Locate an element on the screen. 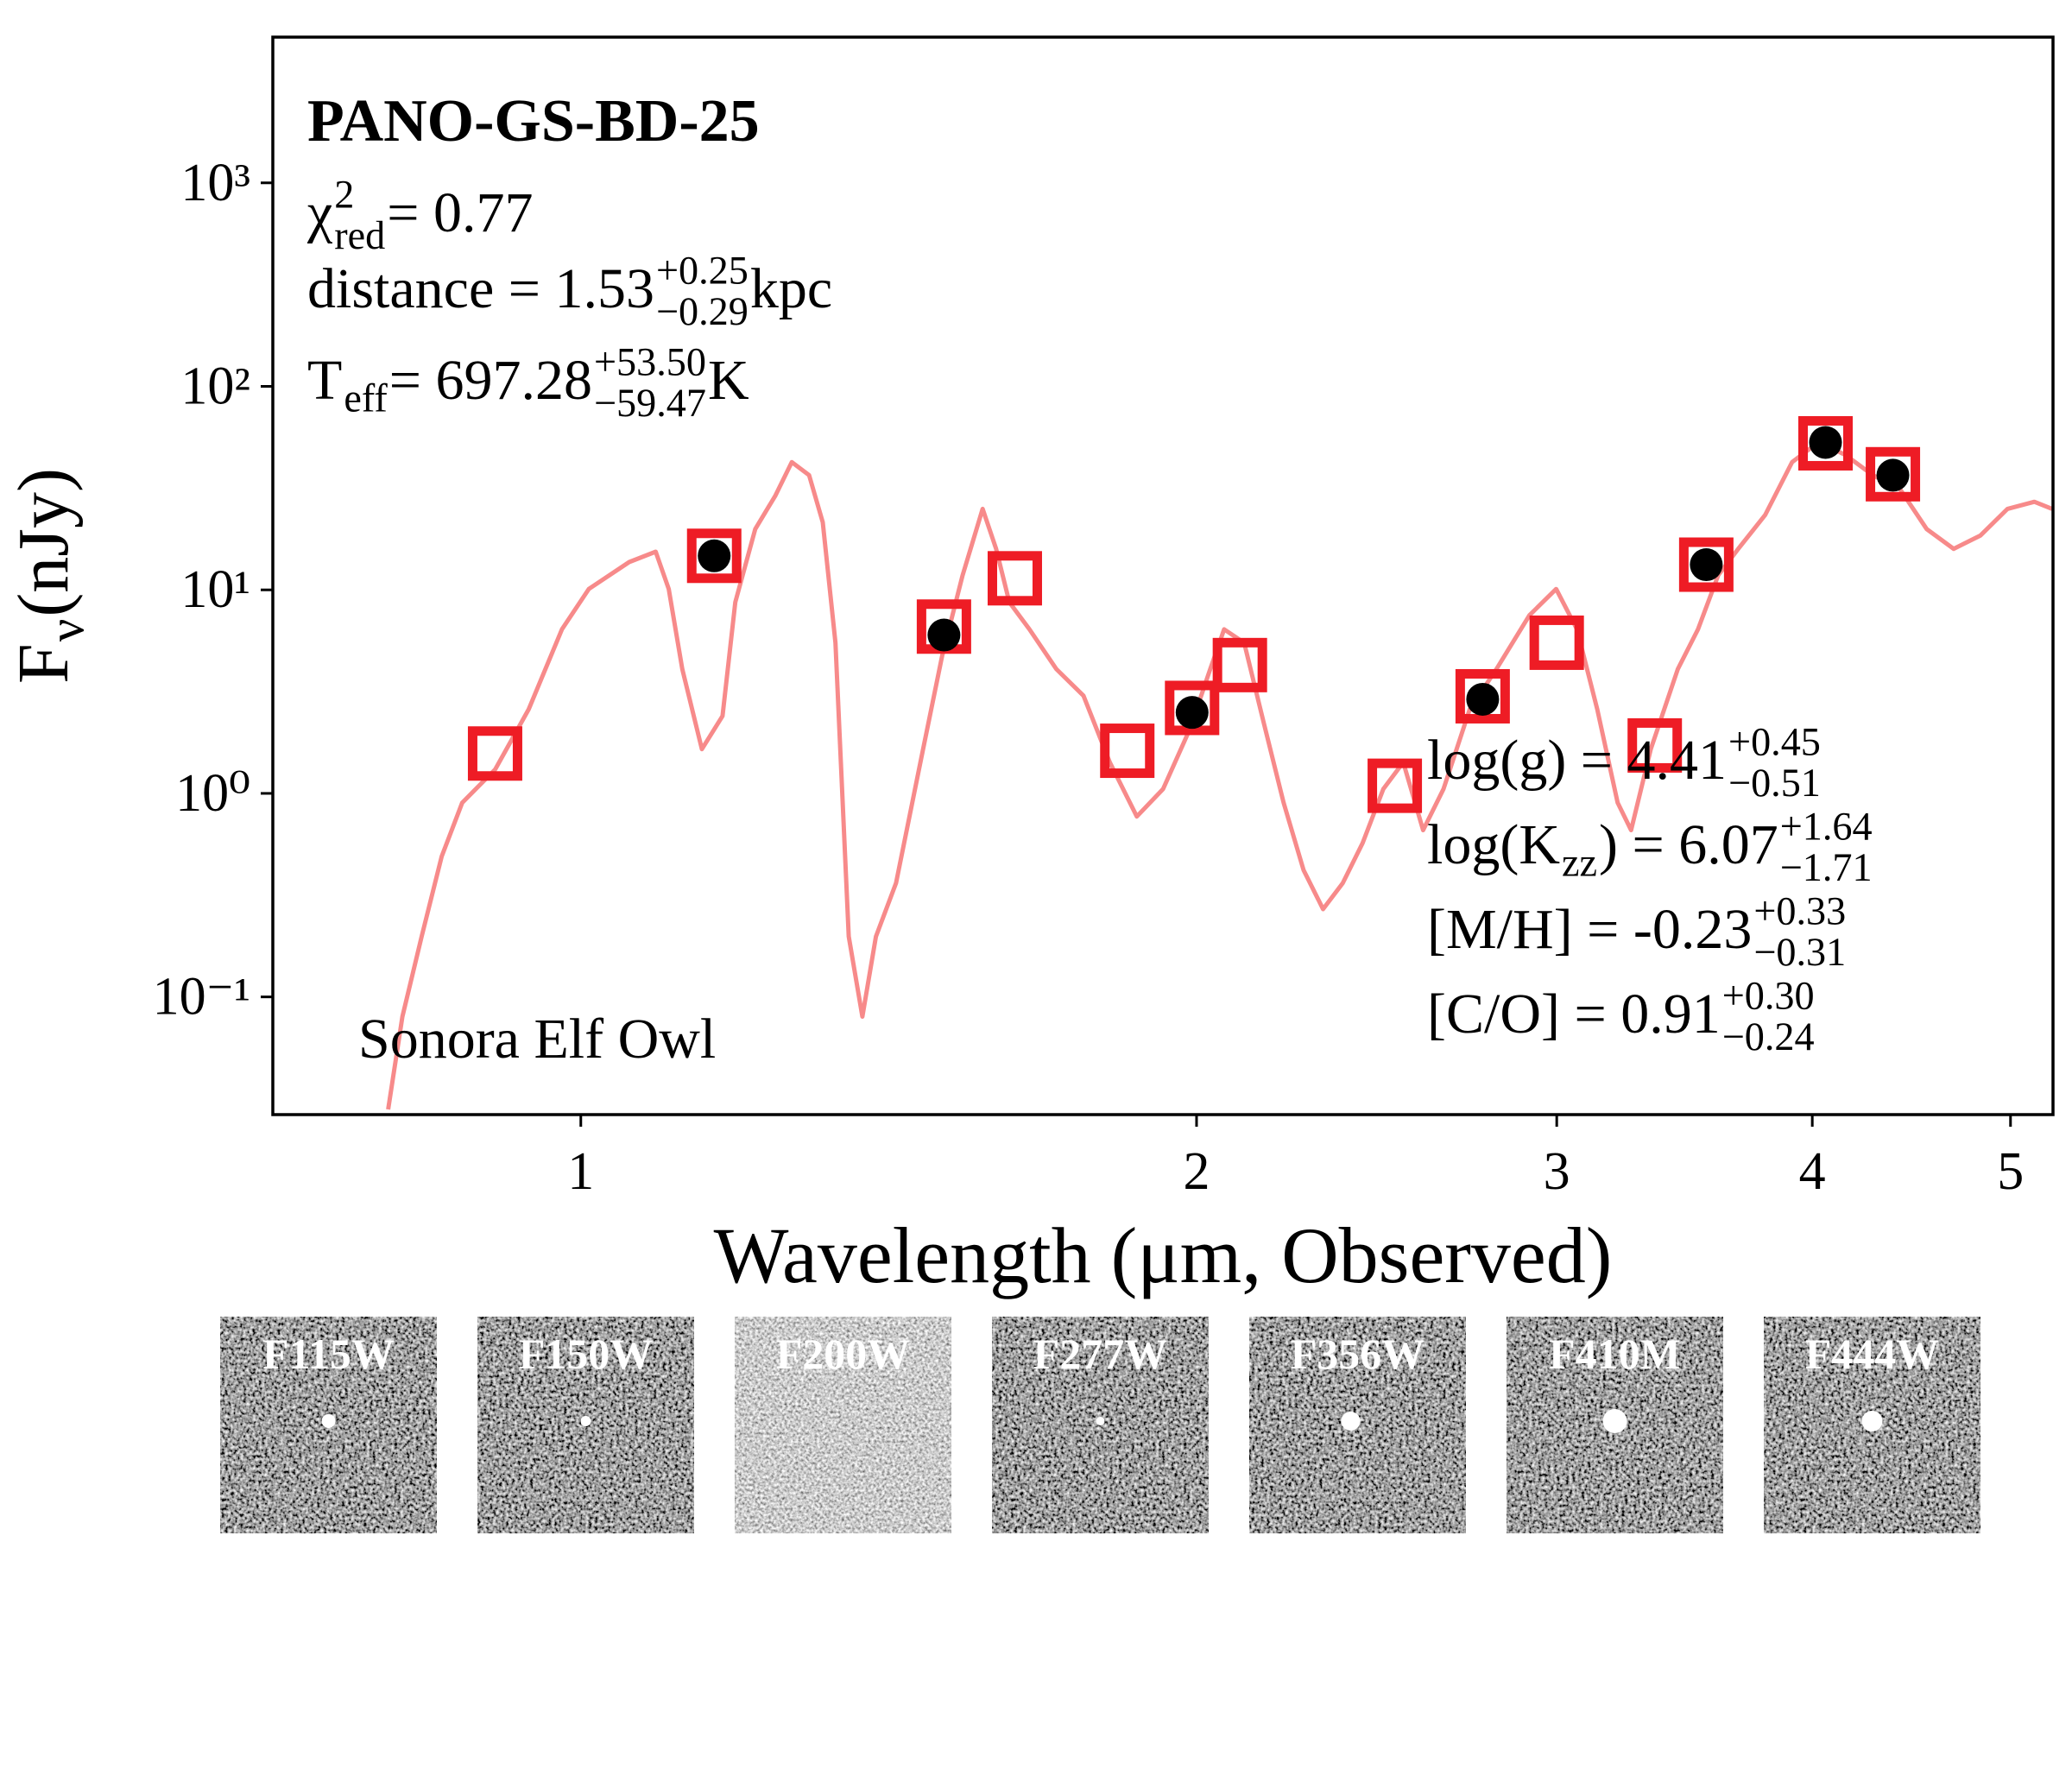 The height and width of the screenshot is (1782, 2072). subscript: −59.47 is located at coordinates (650, 403).